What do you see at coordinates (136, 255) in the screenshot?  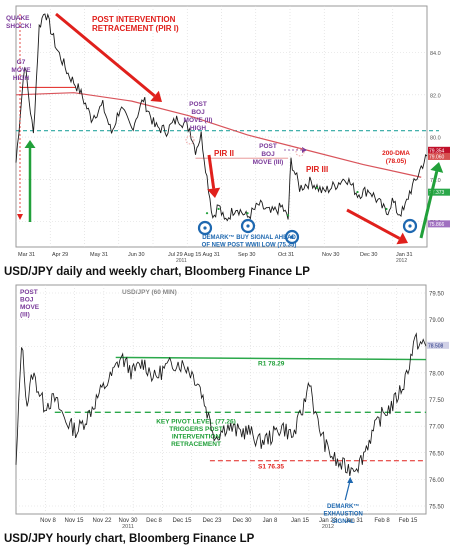 I see `x-tick-label: Jun 30` at bounding box center [136, 255].